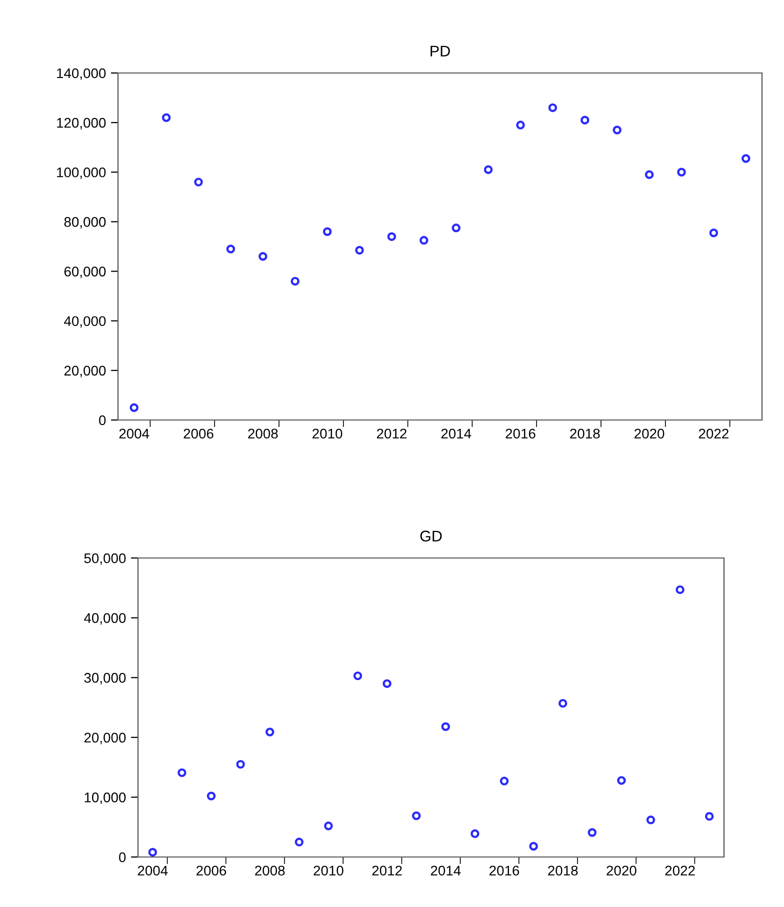  I want to click on y-tick-label: 30,000, so click(105, 678).